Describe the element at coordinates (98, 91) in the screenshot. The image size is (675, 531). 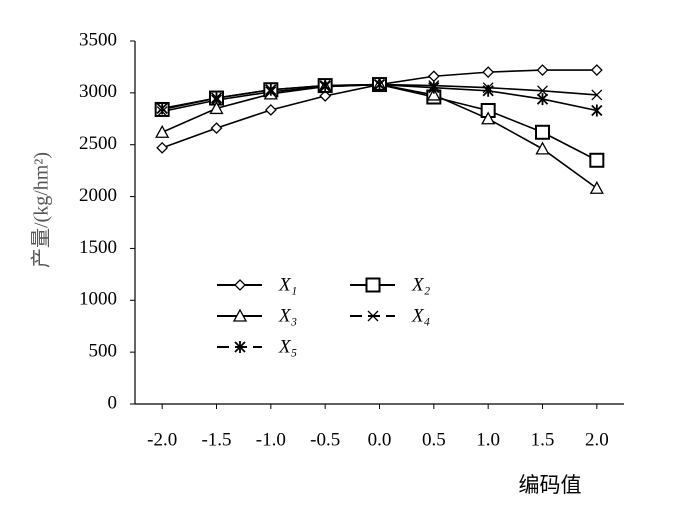
I see `y-tick-label: 3000` at that location.